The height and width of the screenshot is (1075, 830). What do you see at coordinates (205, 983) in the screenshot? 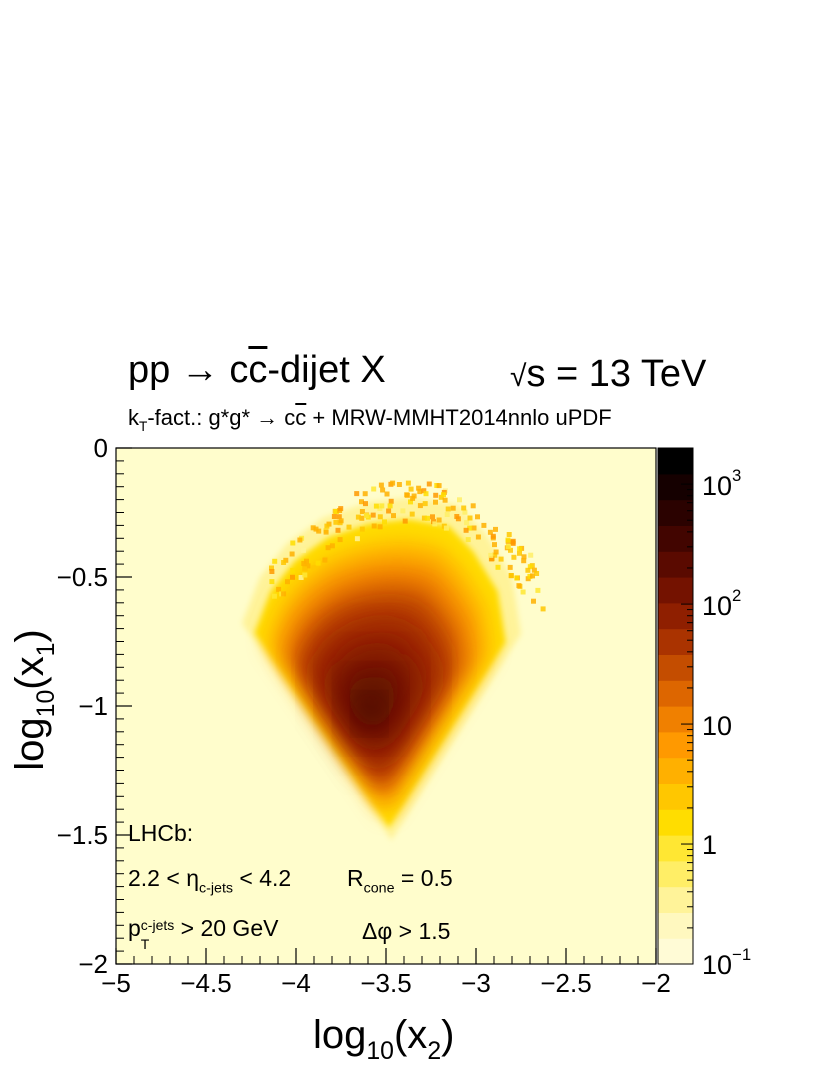
I see `x-tick-label: −4.5` at bounding box center [205, 983].